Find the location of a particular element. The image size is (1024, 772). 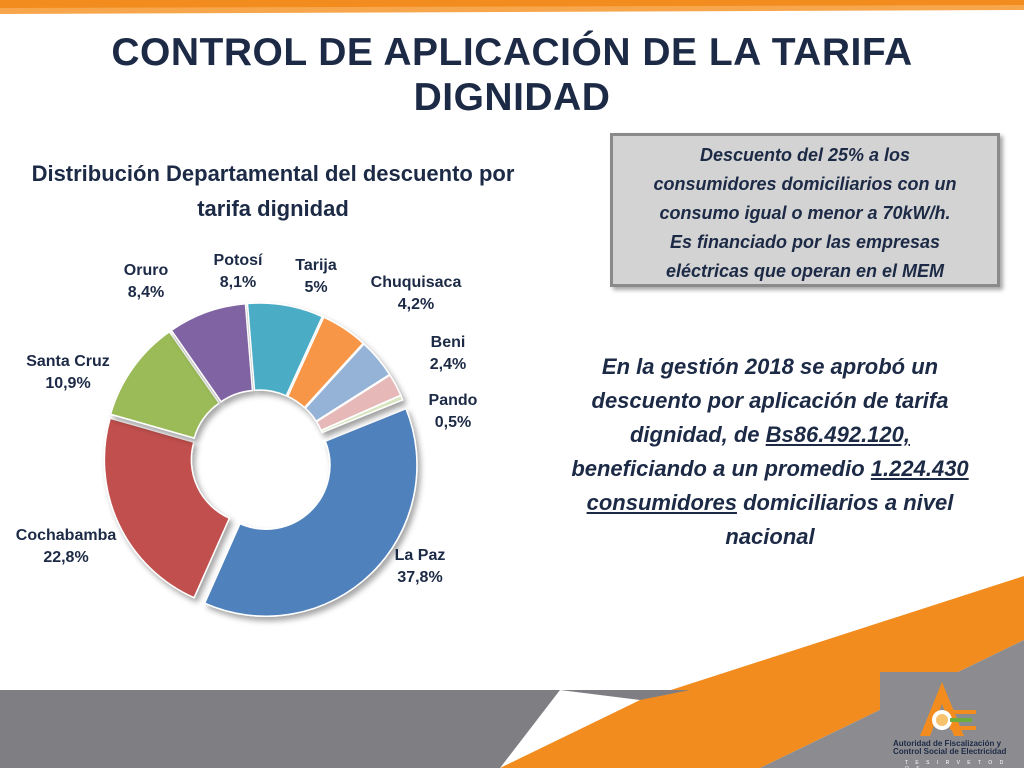

note-line: Es financiado por las empresas is located at coordinates (805, 242).